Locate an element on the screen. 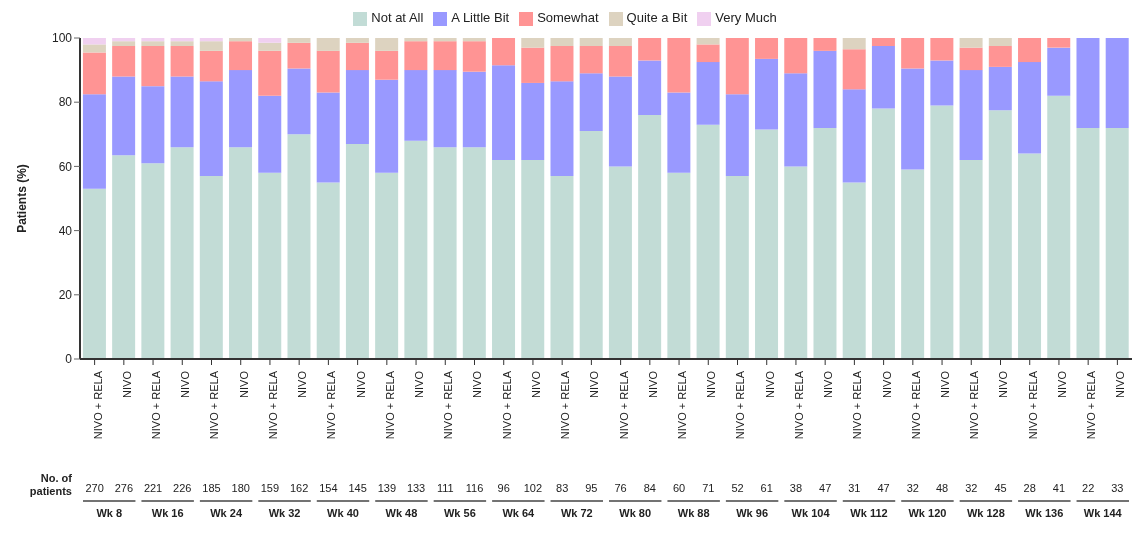  text: No. of patients is located at coordinates (50, 485).